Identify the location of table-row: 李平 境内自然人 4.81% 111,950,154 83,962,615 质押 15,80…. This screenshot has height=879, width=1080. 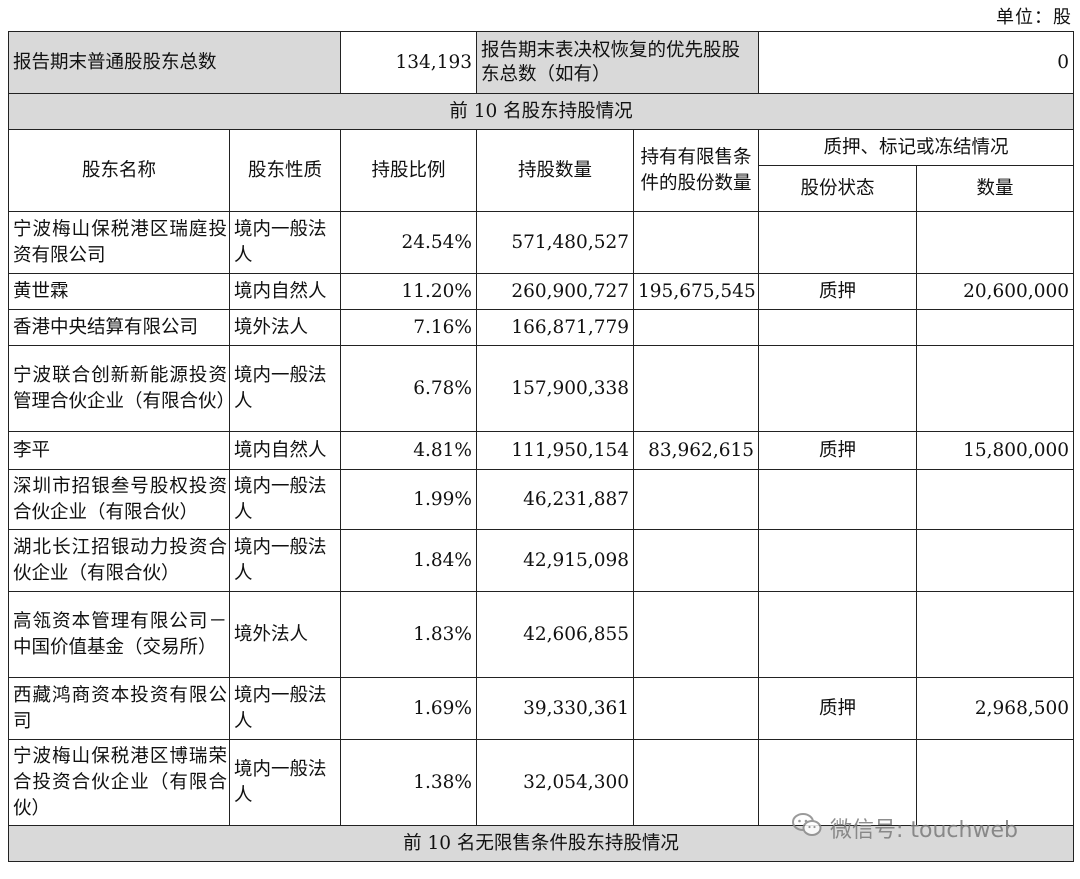
(541, 450).